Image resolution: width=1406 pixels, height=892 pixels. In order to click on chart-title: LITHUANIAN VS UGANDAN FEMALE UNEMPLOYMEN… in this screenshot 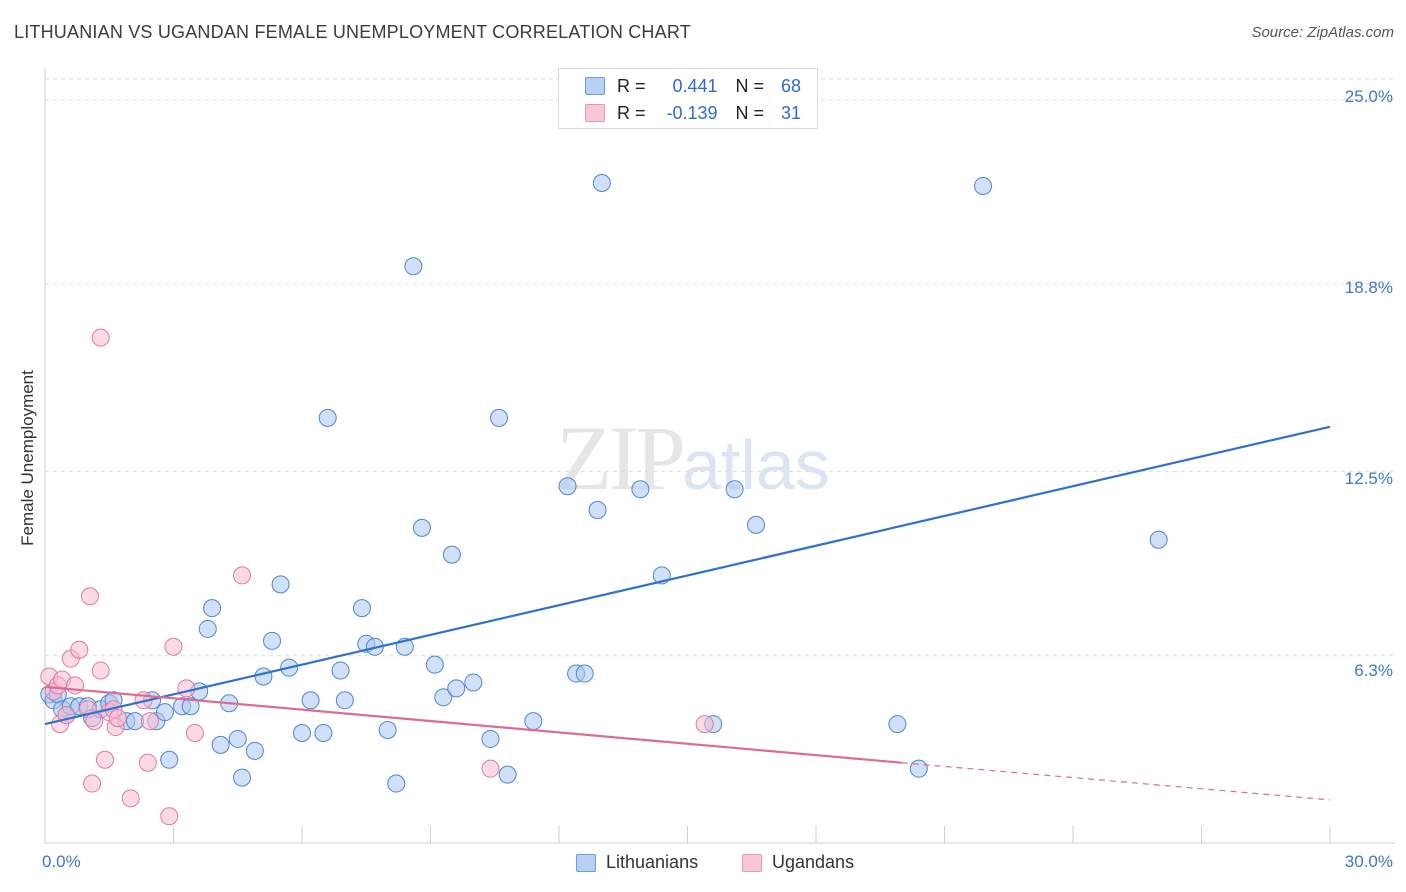, I will do `click(352, 32)`.